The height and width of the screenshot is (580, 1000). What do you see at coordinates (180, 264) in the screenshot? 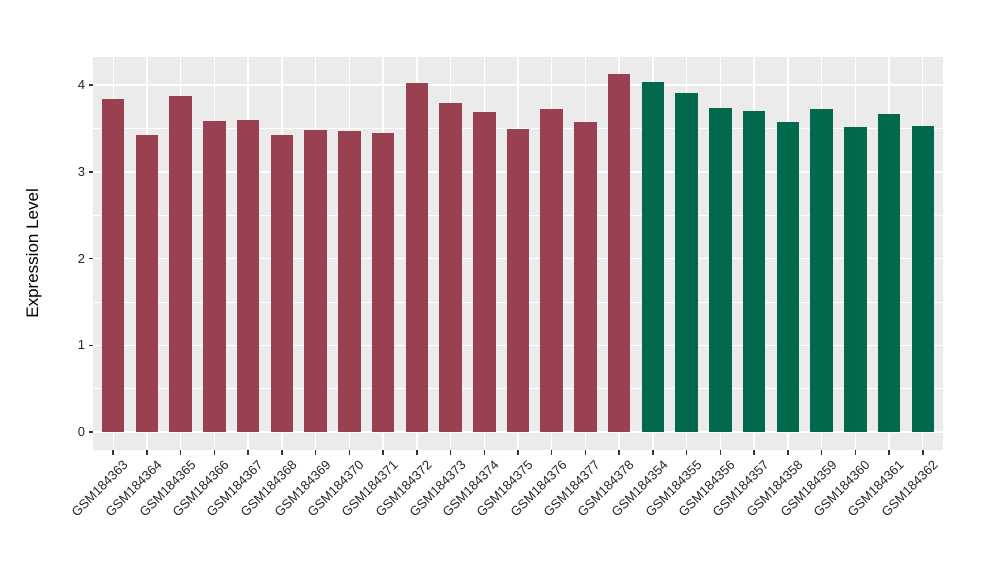
I see `bar-GSM184365` at bounding box center [180, 264].